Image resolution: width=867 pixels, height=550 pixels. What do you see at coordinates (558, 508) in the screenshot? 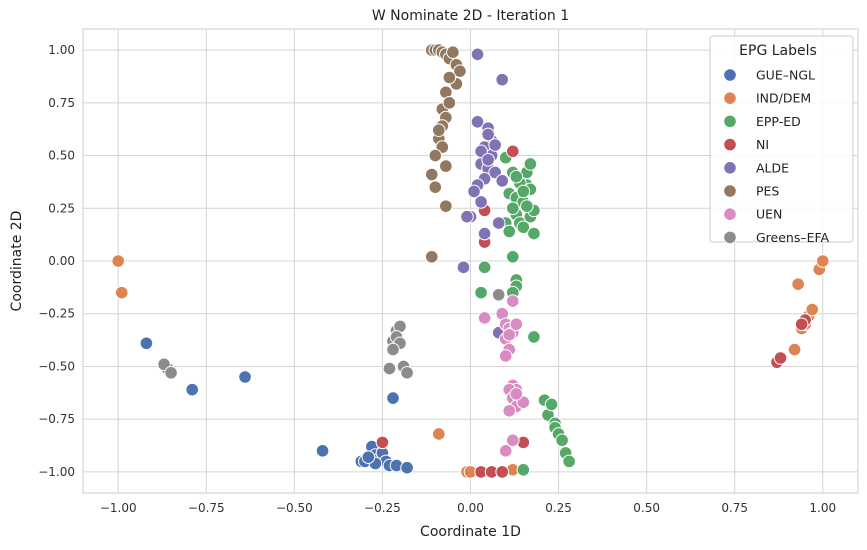
I see `x-tick-label: 0.25` at bounding box center [558, 508].